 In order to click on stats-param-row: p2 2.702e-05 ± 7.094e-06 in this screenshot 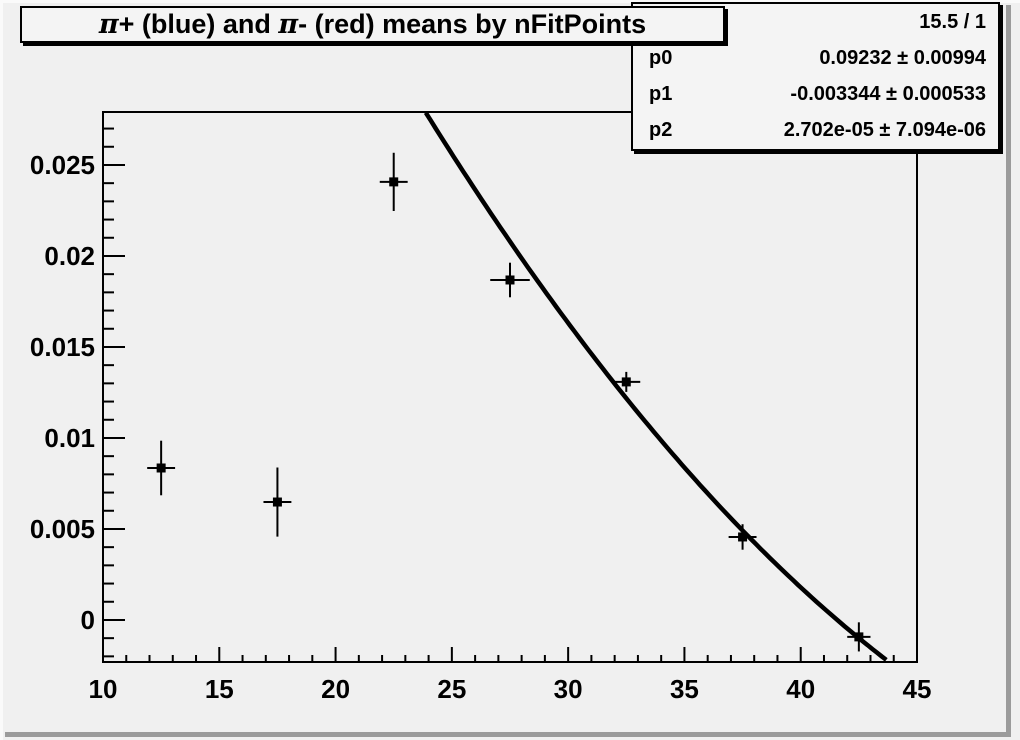, I will do `click(815, 131)`.